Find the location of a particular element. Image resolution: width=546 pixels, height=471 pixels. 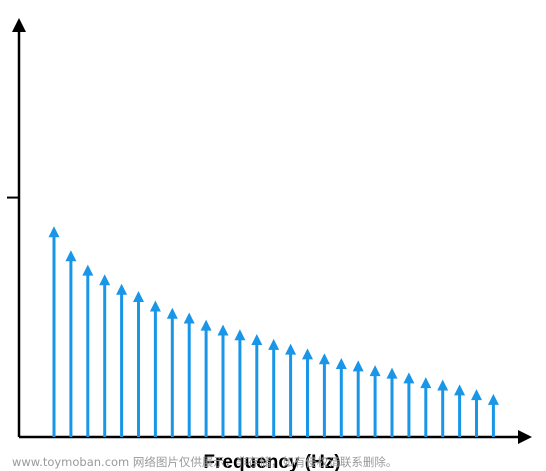

watermark: www.toymoban.com 网络图片仅供展示，非存储，如有侵权请联系删除。 is located at coordinates (204, 462).